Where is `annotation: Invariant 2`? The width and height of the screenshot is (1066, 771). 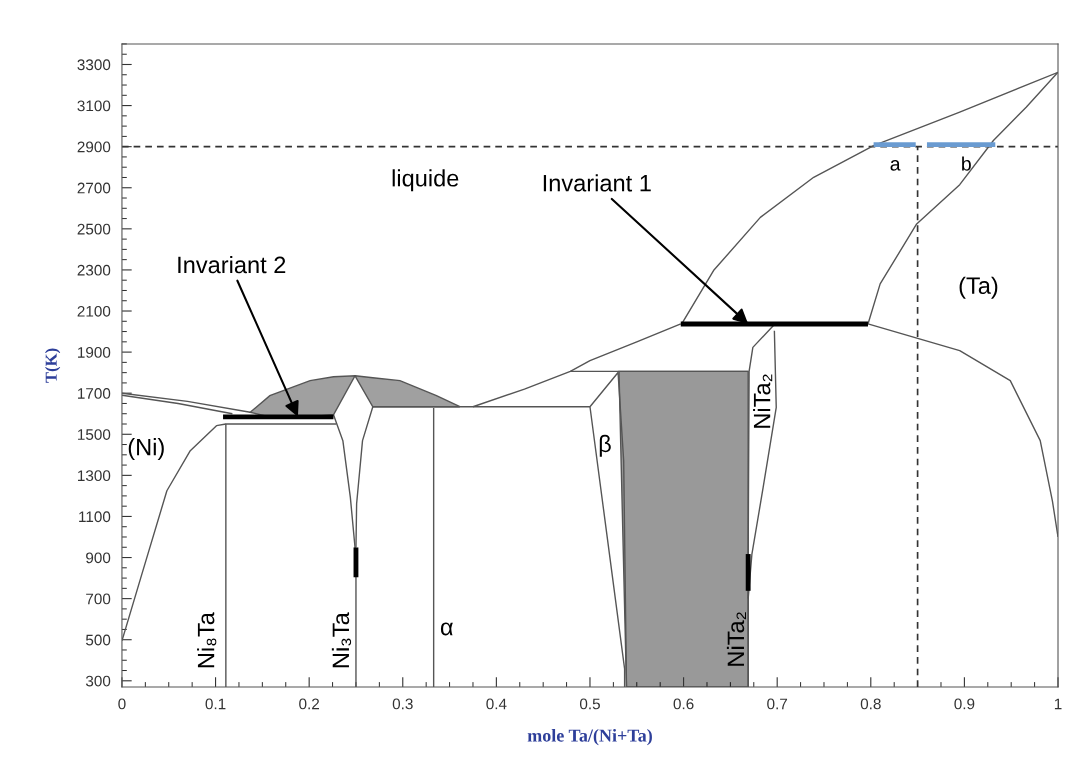
annotation: Invariant 2 is located at coordinates (232, 264).